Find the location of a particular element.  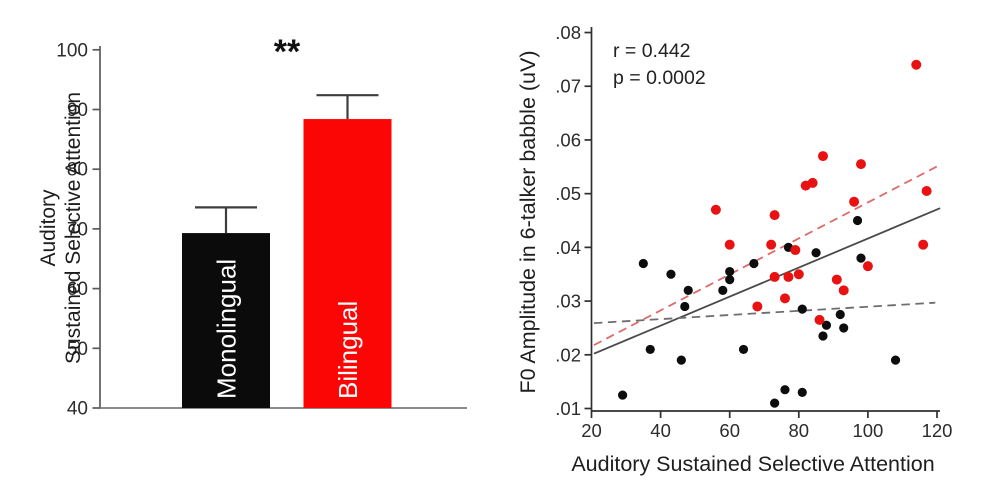

bar-monolingual is located at coordinates (226, 320).